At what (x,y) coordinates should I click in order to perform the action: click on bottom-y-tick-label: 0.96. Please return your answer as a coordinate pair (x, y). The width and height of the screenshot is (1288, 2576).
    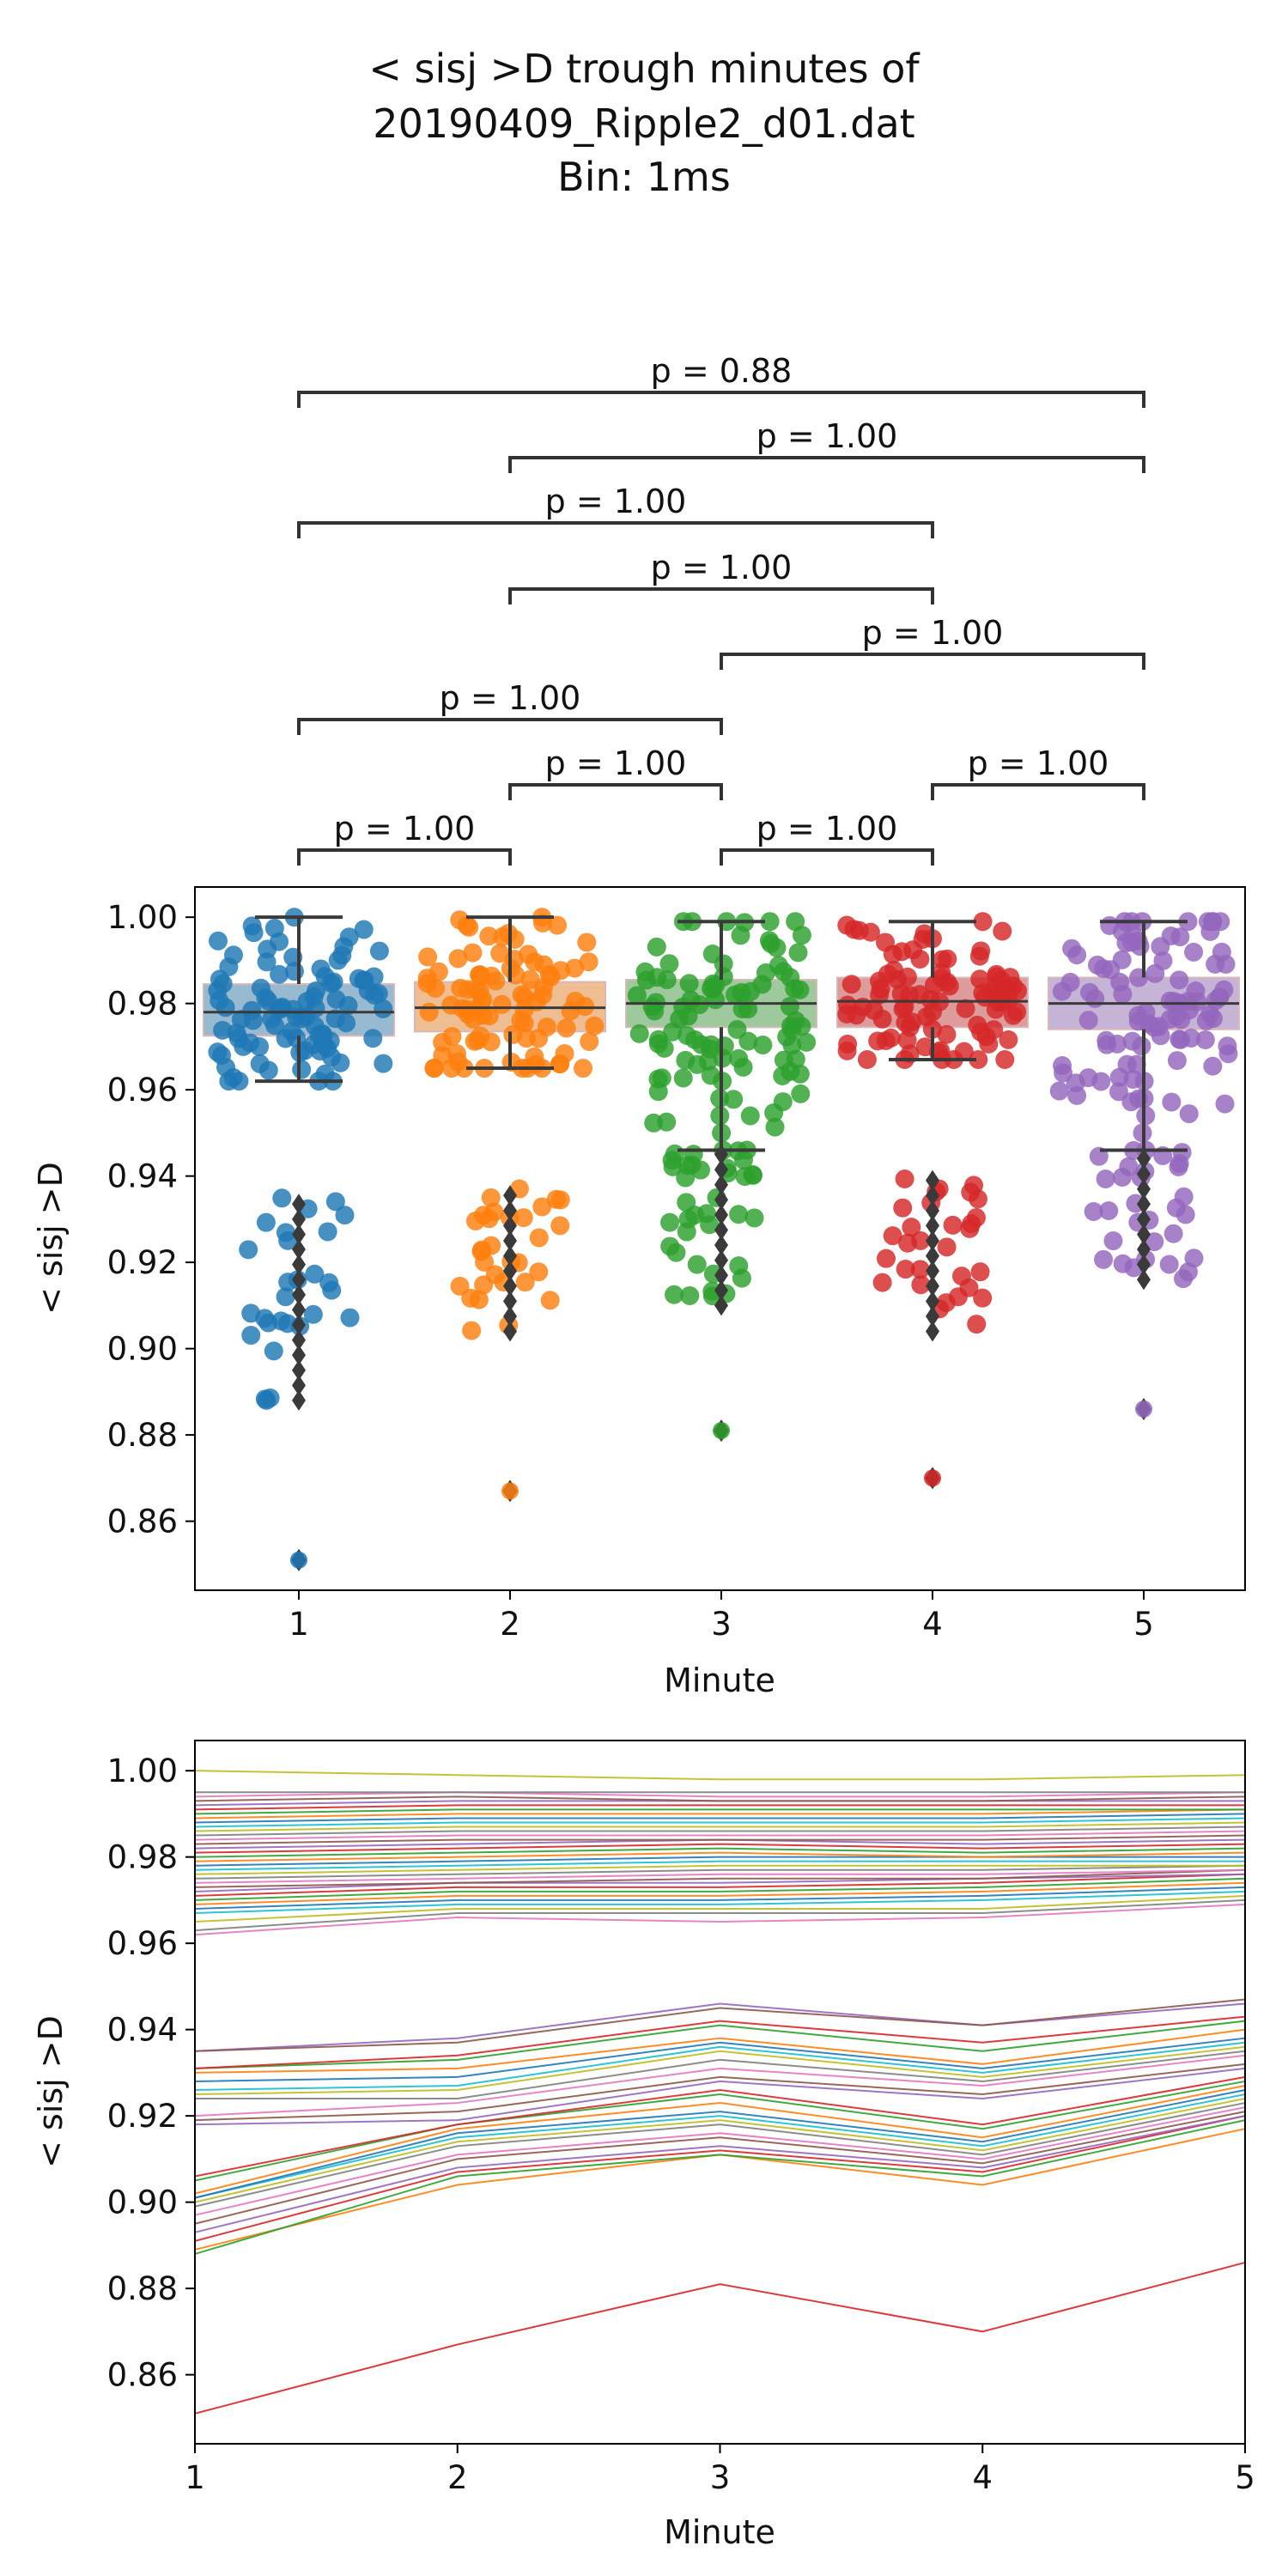
    Looking at the image, I should click on (143, 1944).